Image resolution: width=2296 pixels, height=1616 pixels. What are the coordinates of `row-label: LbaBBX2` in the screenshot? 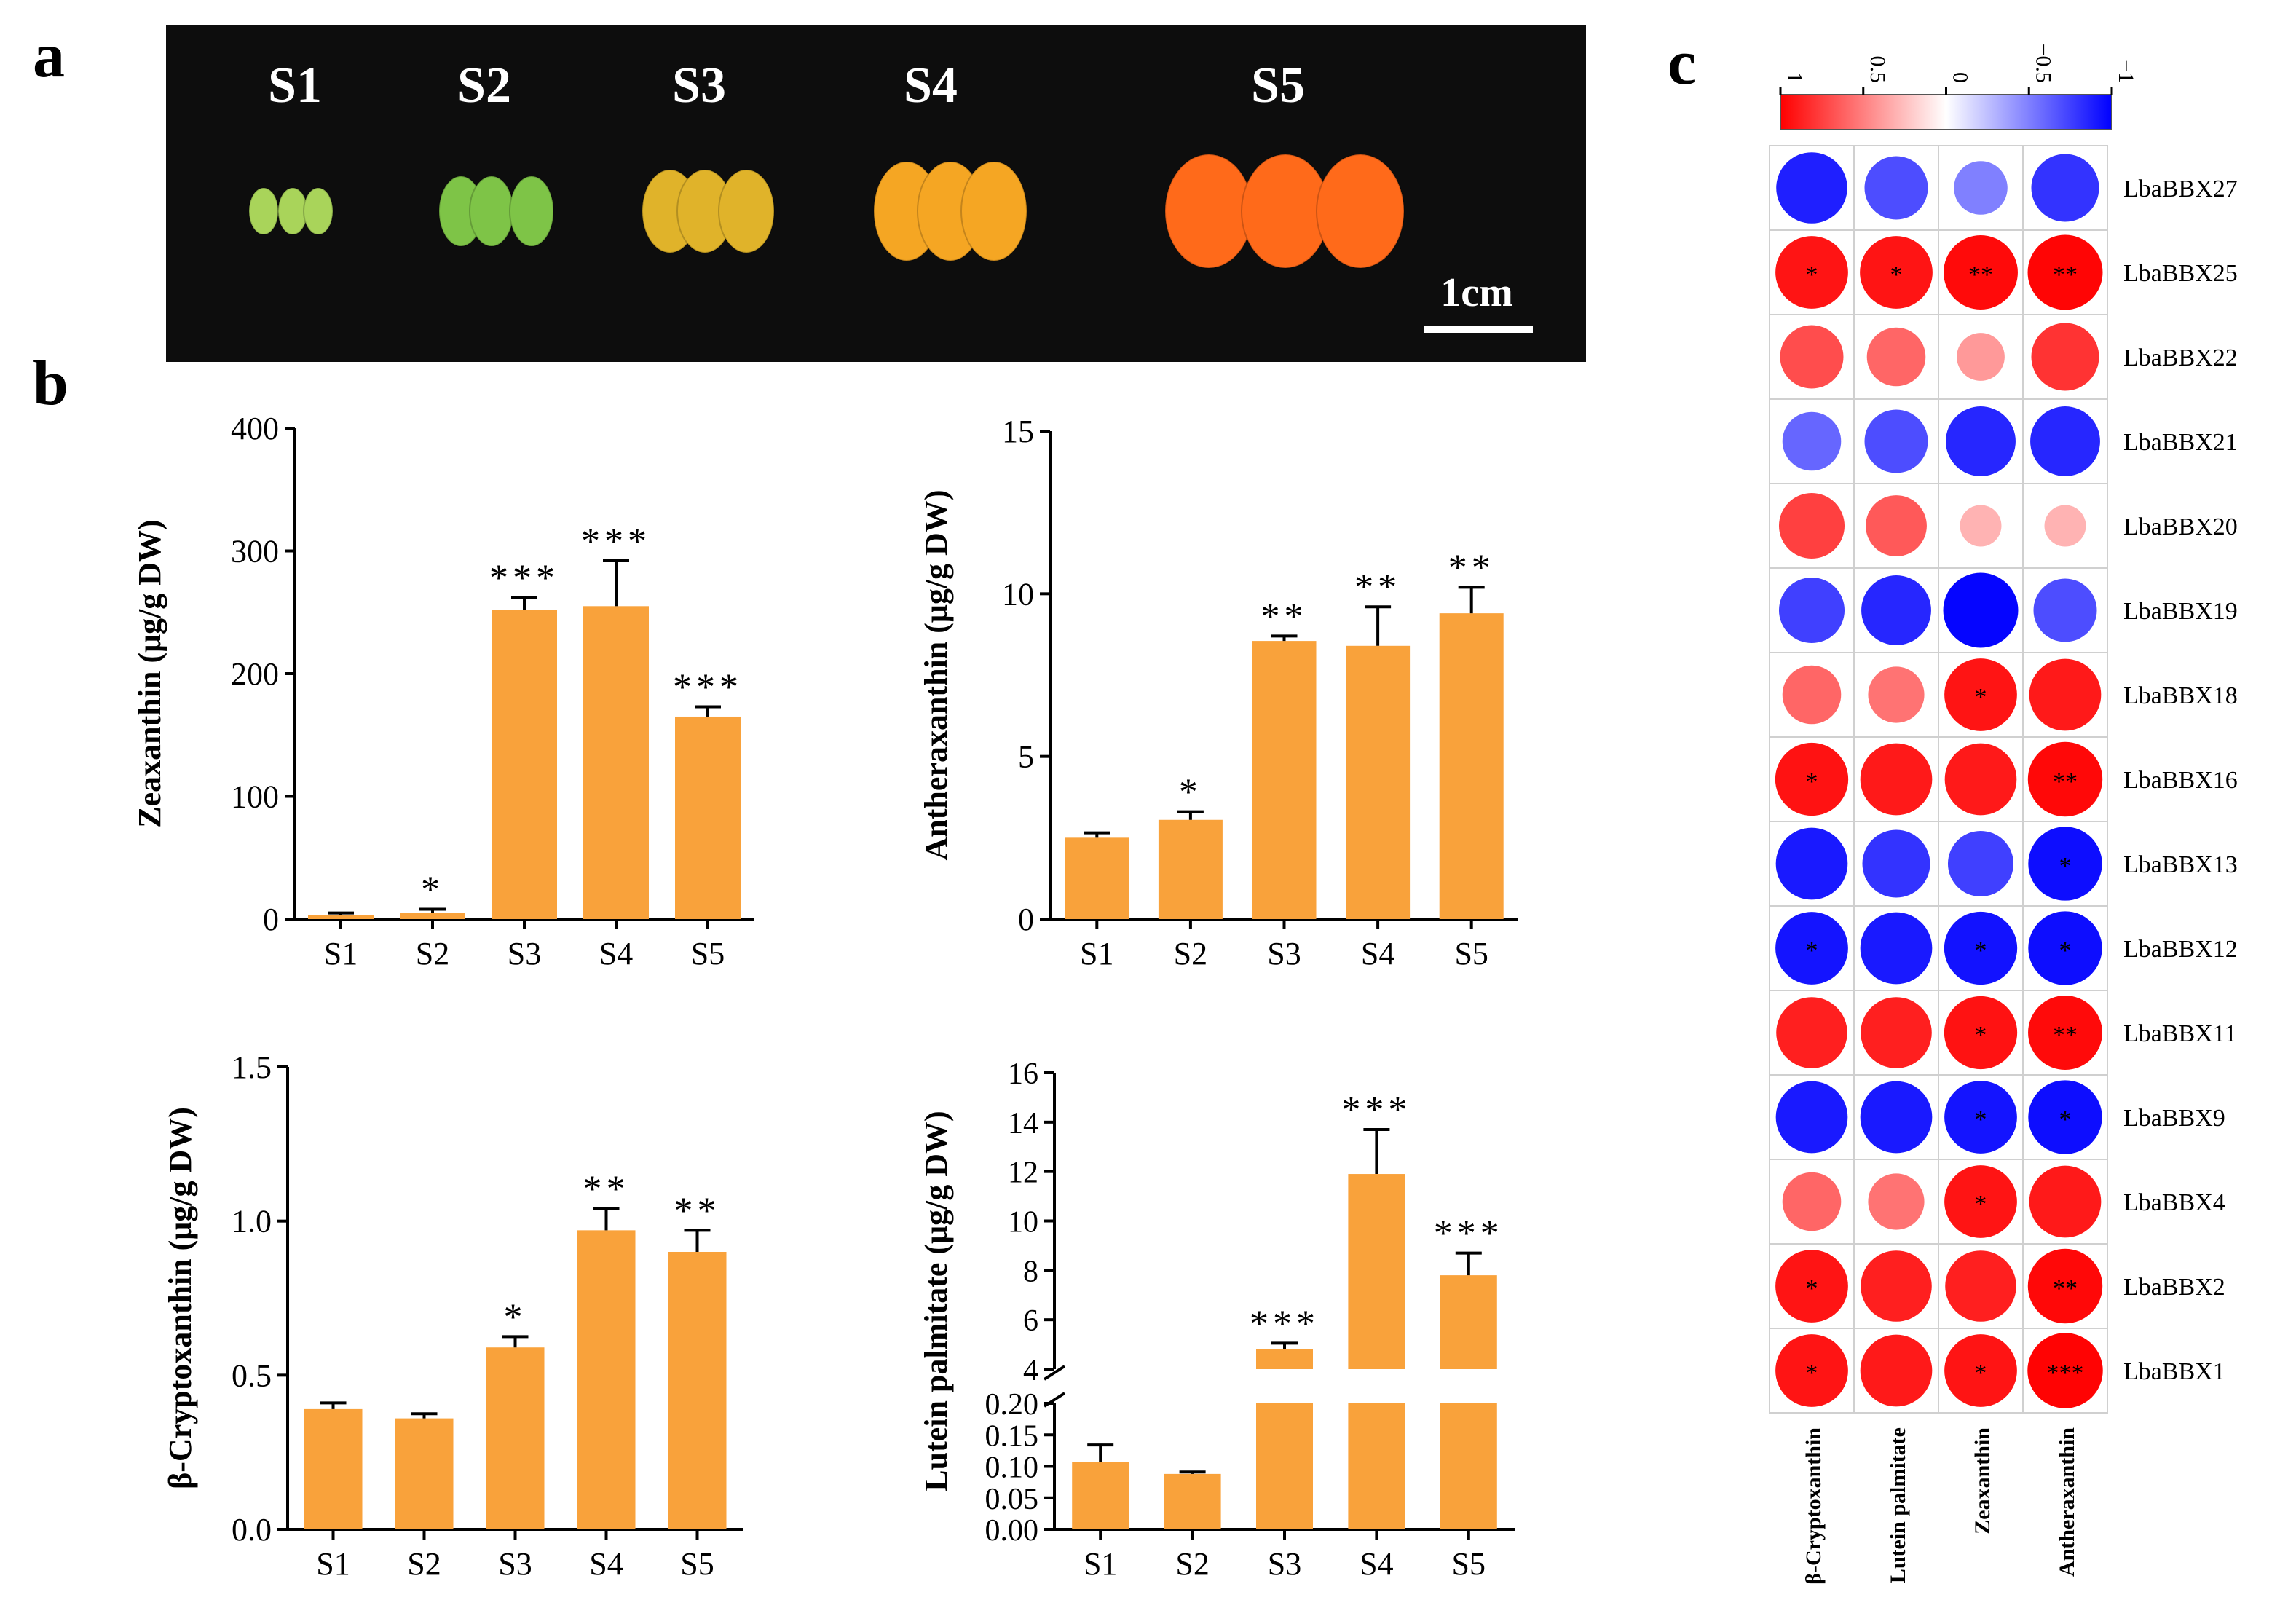 It's located at (2174, 1287).